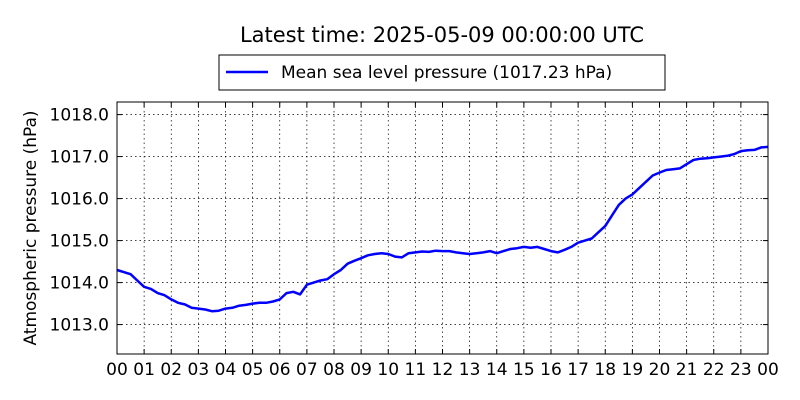 Image resolution: width=800 pixels, height=400 pixels. What do you see at coordinates (388, 370) in the screenshot?
I see `x-tick-label: 10` at bounding box center [388, 370].